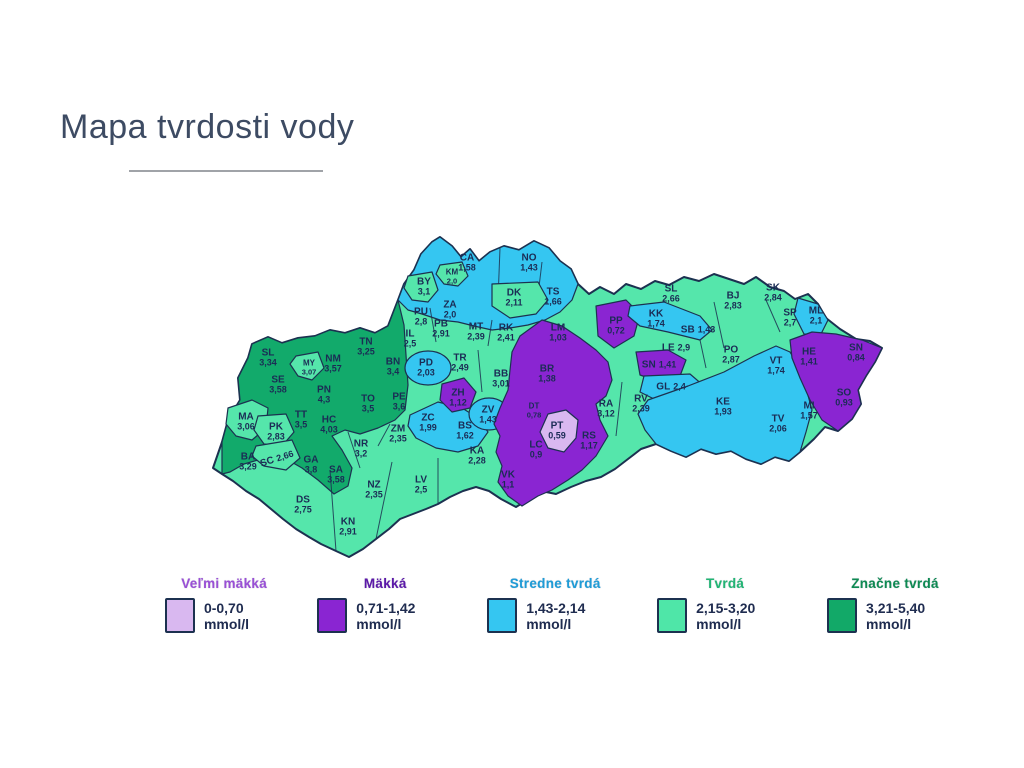  What do you see at coordinates (301, 419) in the screenshot?
I see `district-label: TT 3,5` at bounding box center [301, 419].